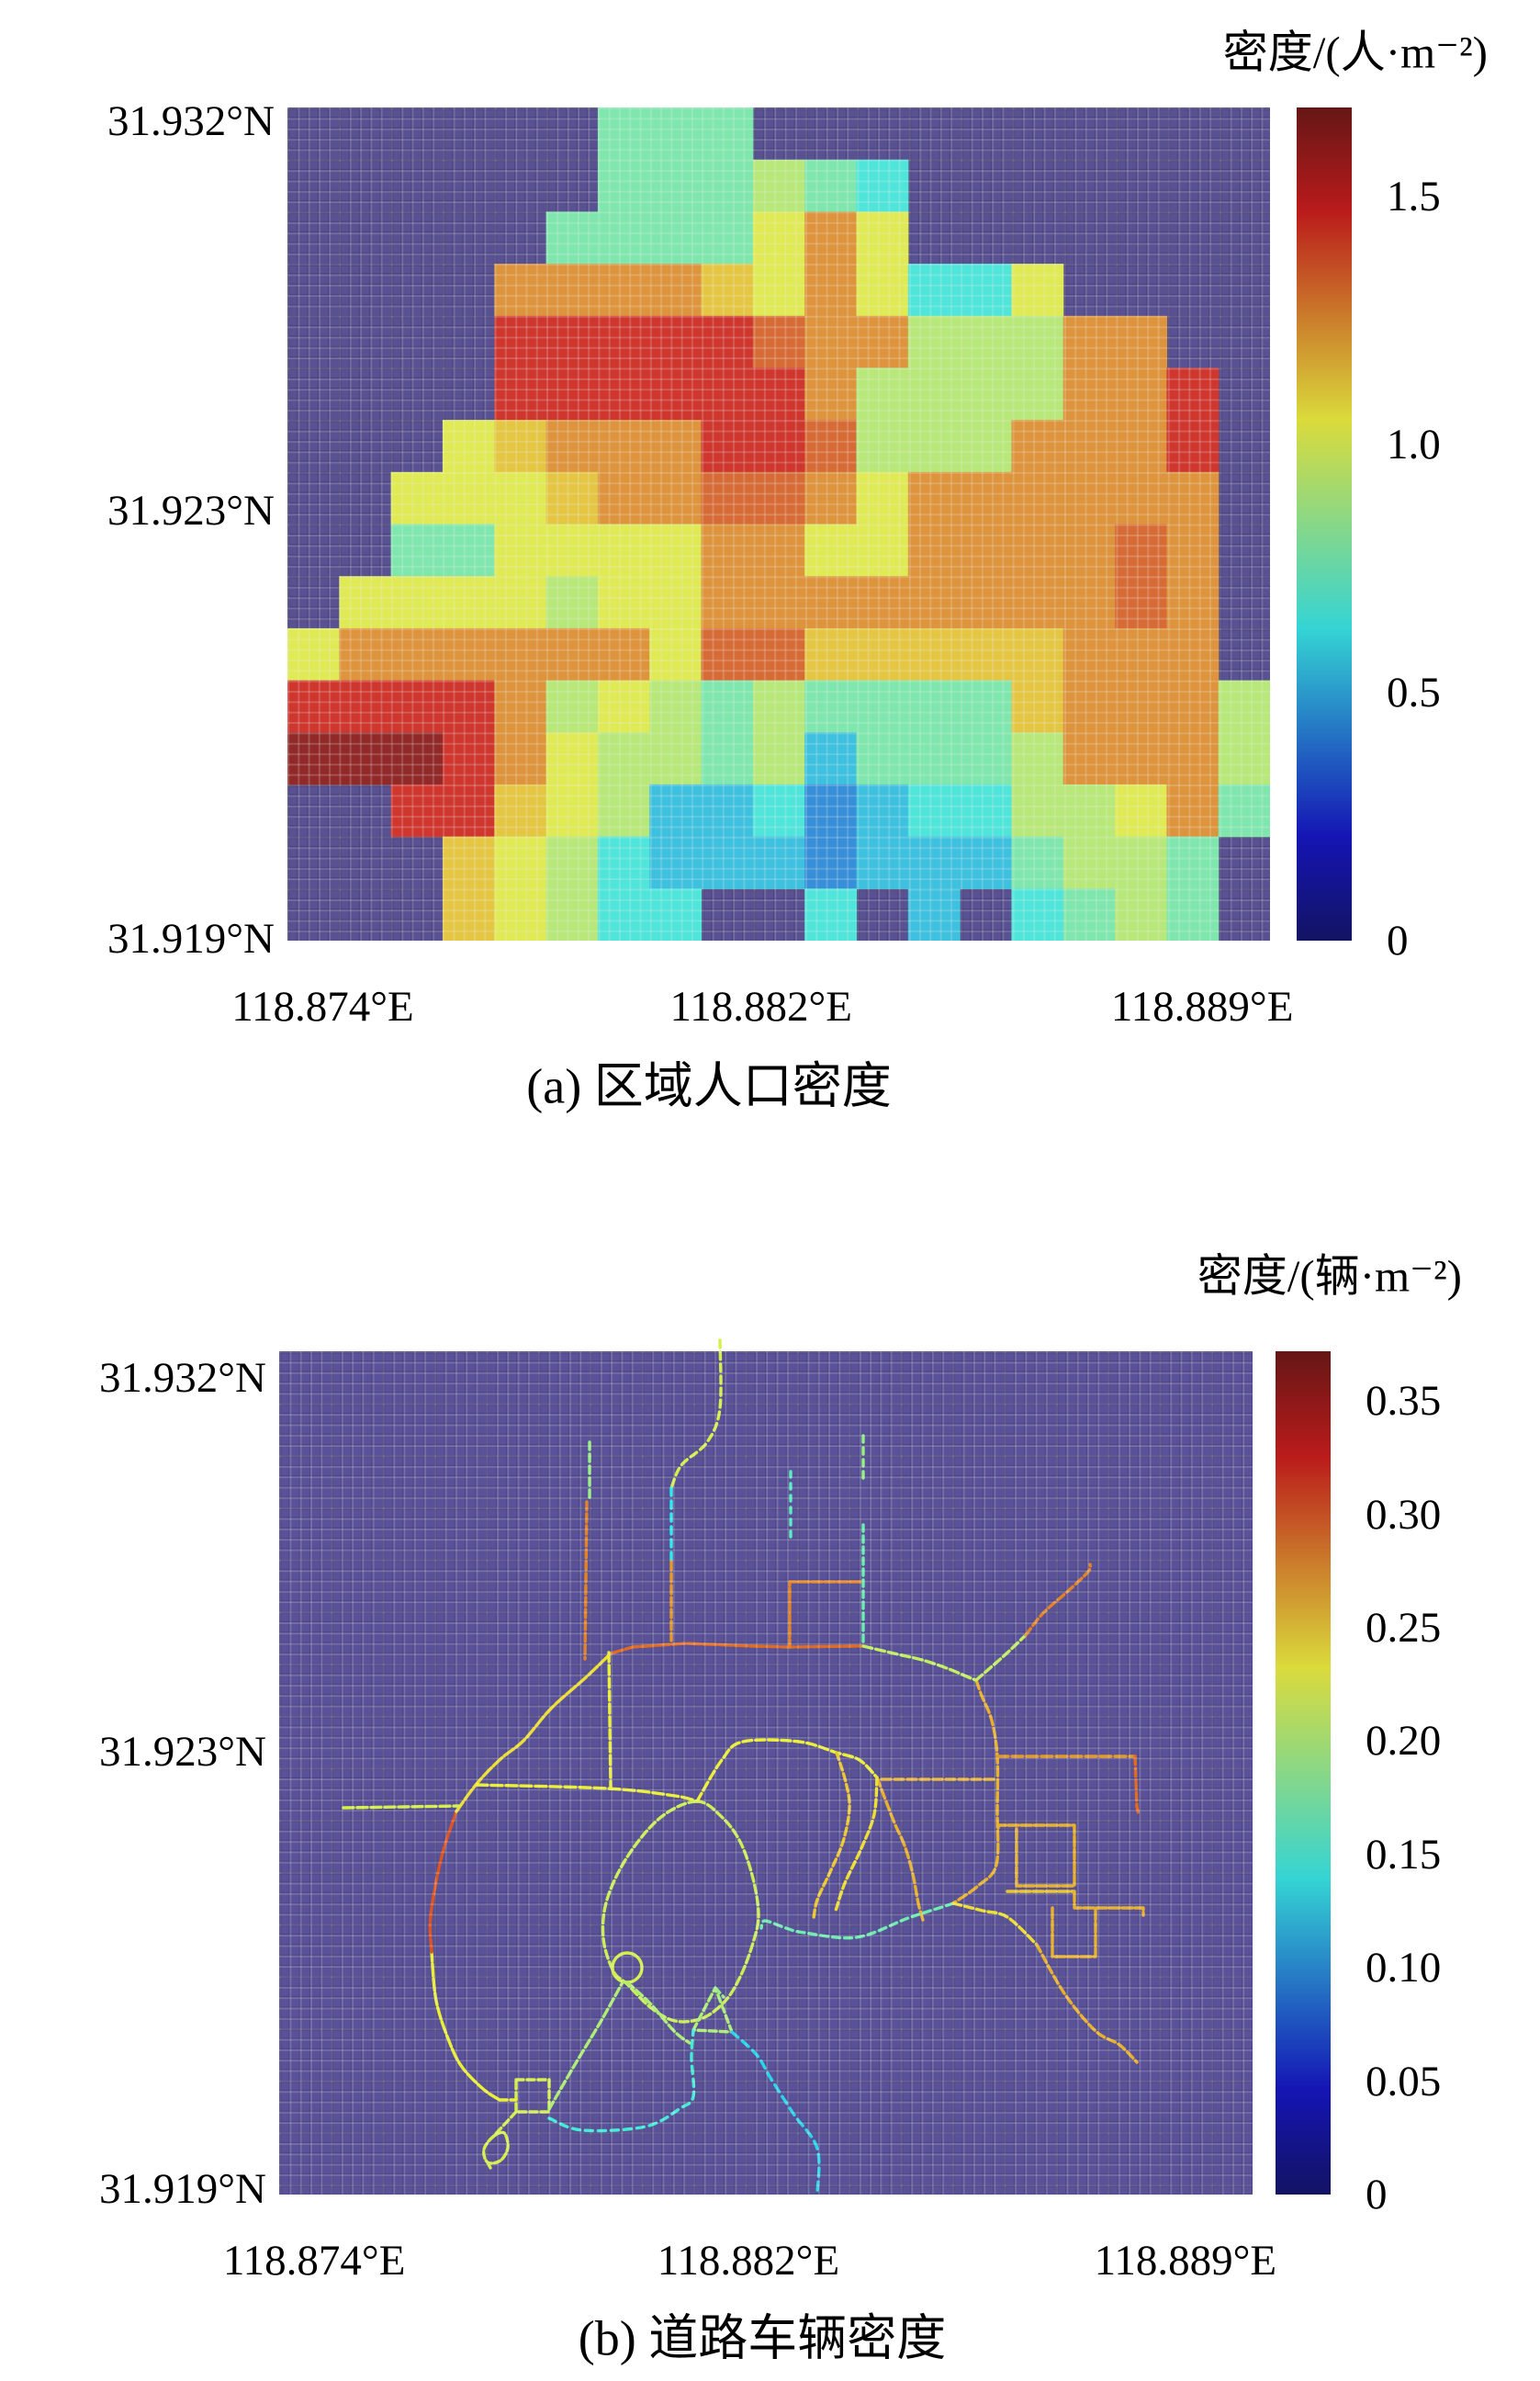 The height and width of the screenshot is (2381, 1540). Describe the element at coordinates (191, 939) in the screenshot. I see `y-tick-label-a-2: 31.919°N` at that location.